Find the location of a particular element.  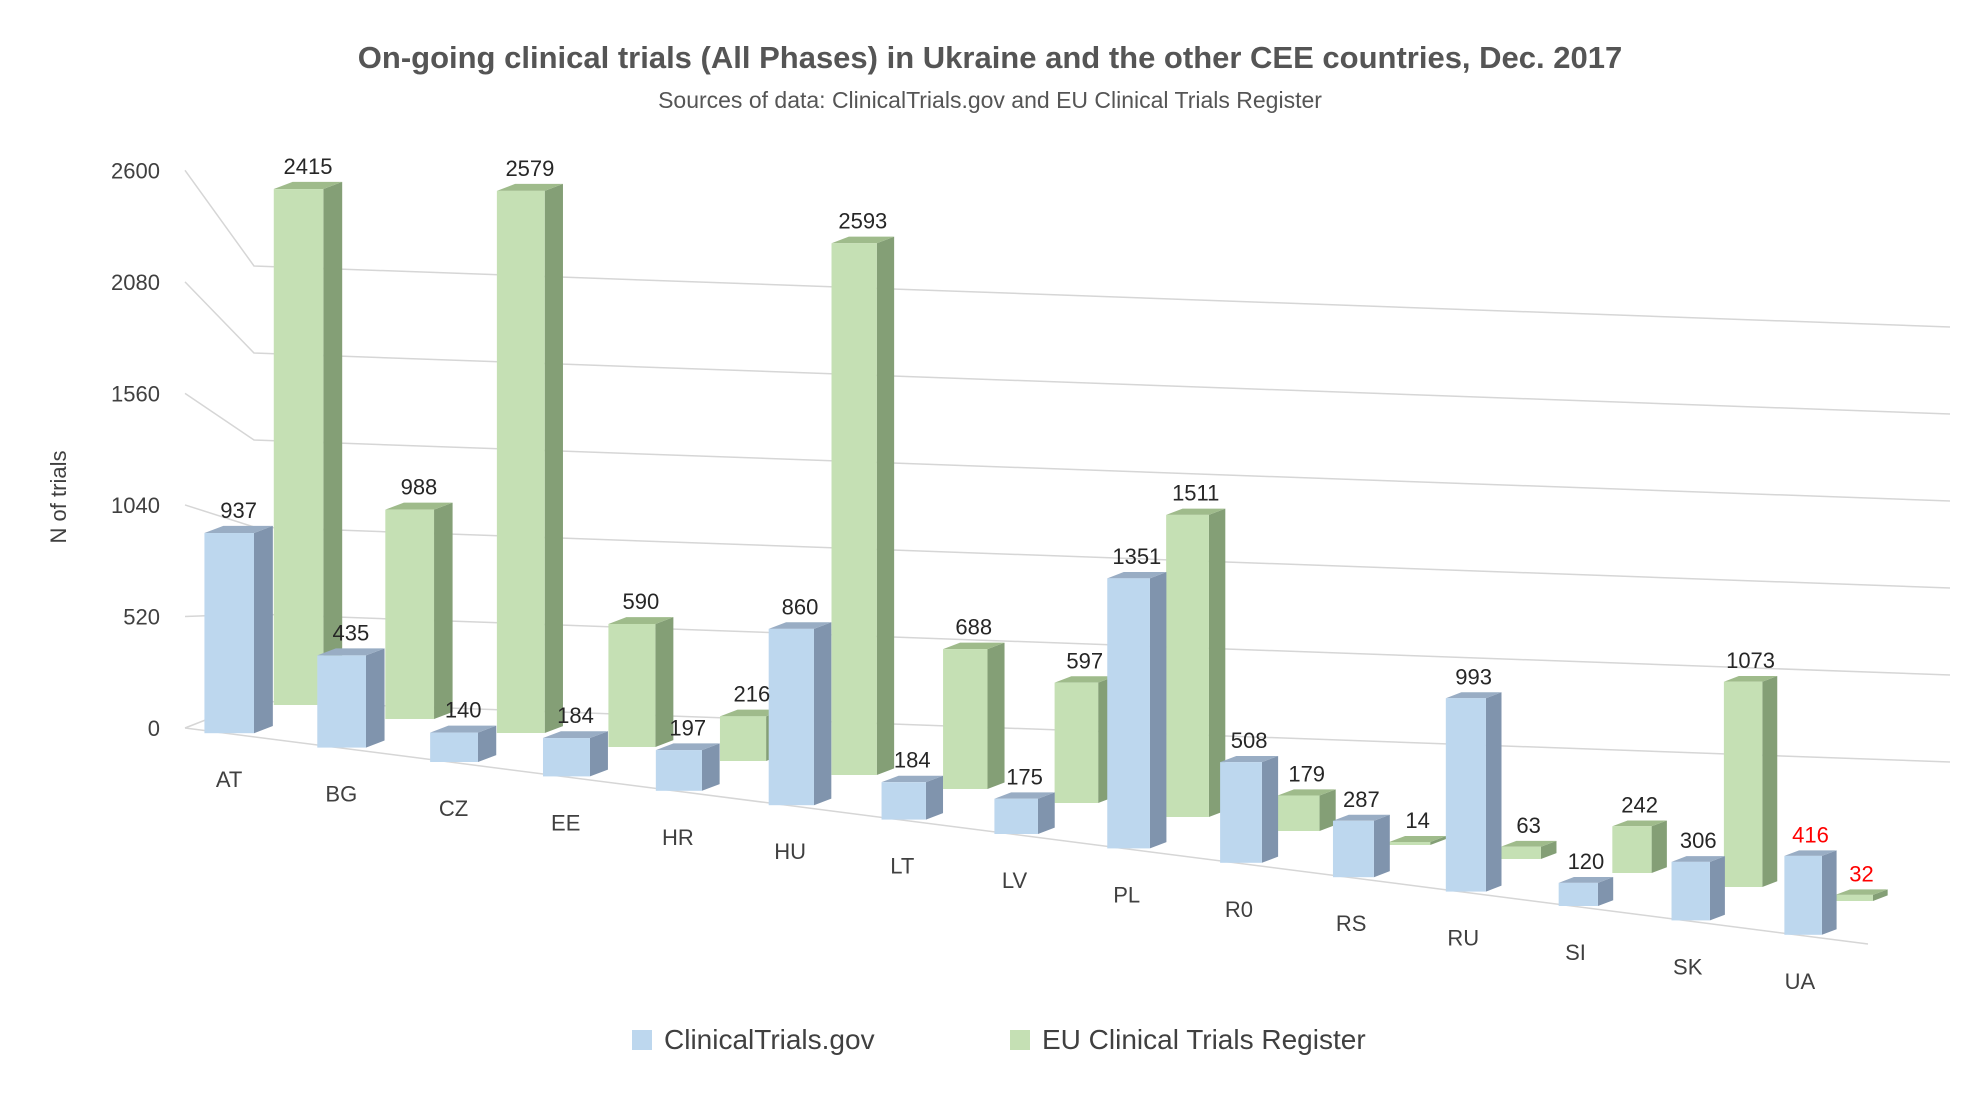

bar-ctgov-RS is located at coordinates (1361, 846).